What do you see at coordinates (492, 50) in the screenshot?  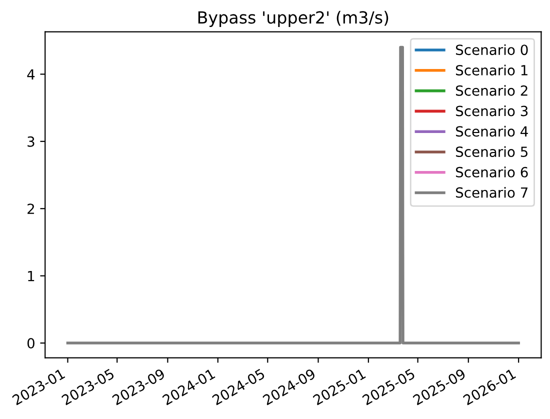 I see `legend-label: Scenario 0` at bounding box center [492, 50].